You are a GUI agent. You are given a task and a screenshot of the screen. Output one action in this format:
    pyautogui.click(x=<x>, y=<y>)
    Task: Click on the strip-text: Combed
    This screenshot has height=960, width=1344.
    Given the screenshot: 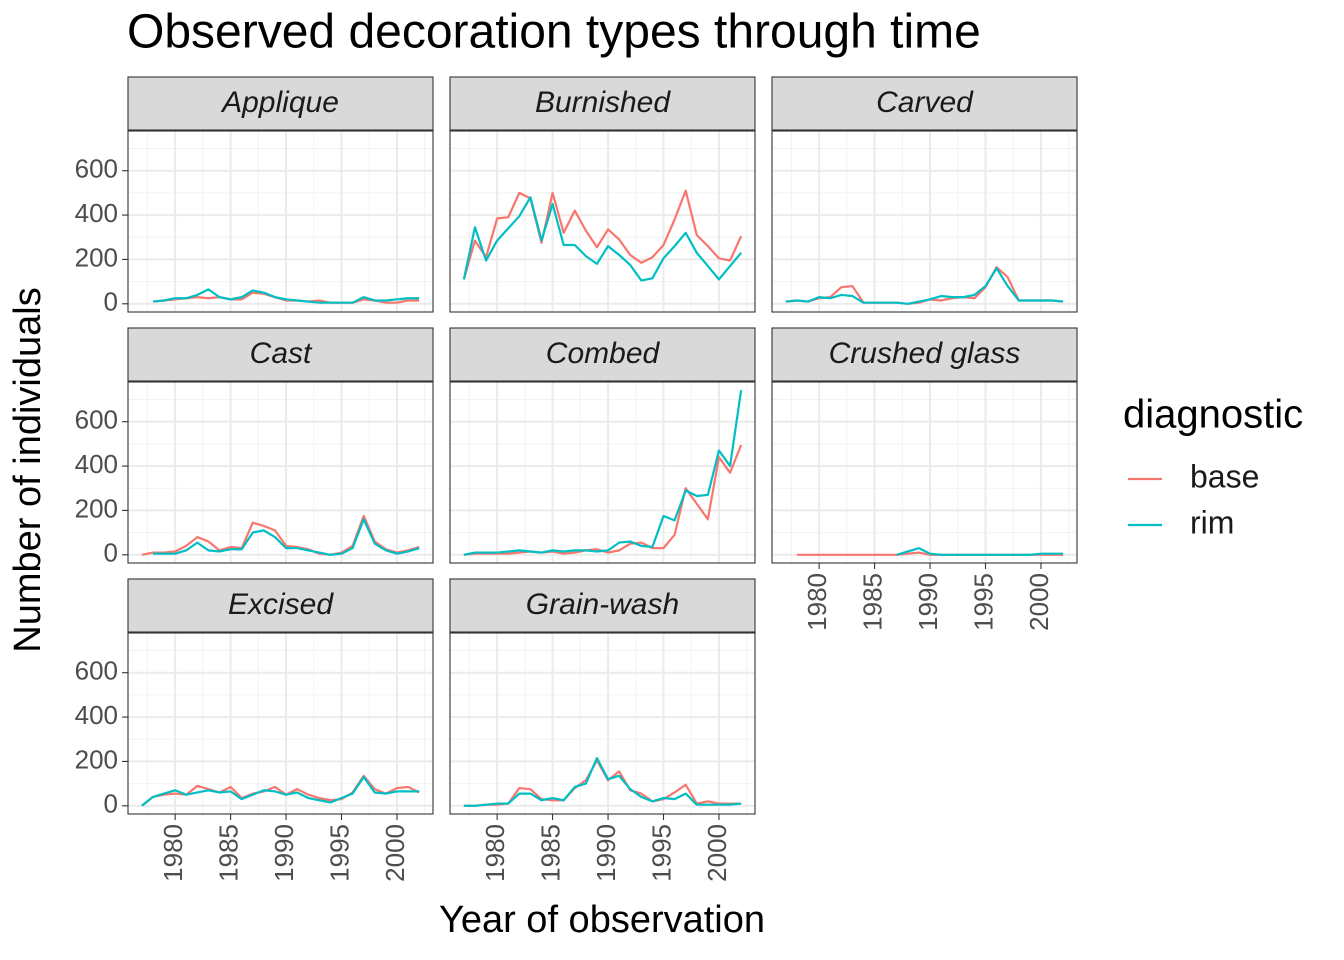 What is the action you would take?
    pyautogui.click(x=603, y=353)
    